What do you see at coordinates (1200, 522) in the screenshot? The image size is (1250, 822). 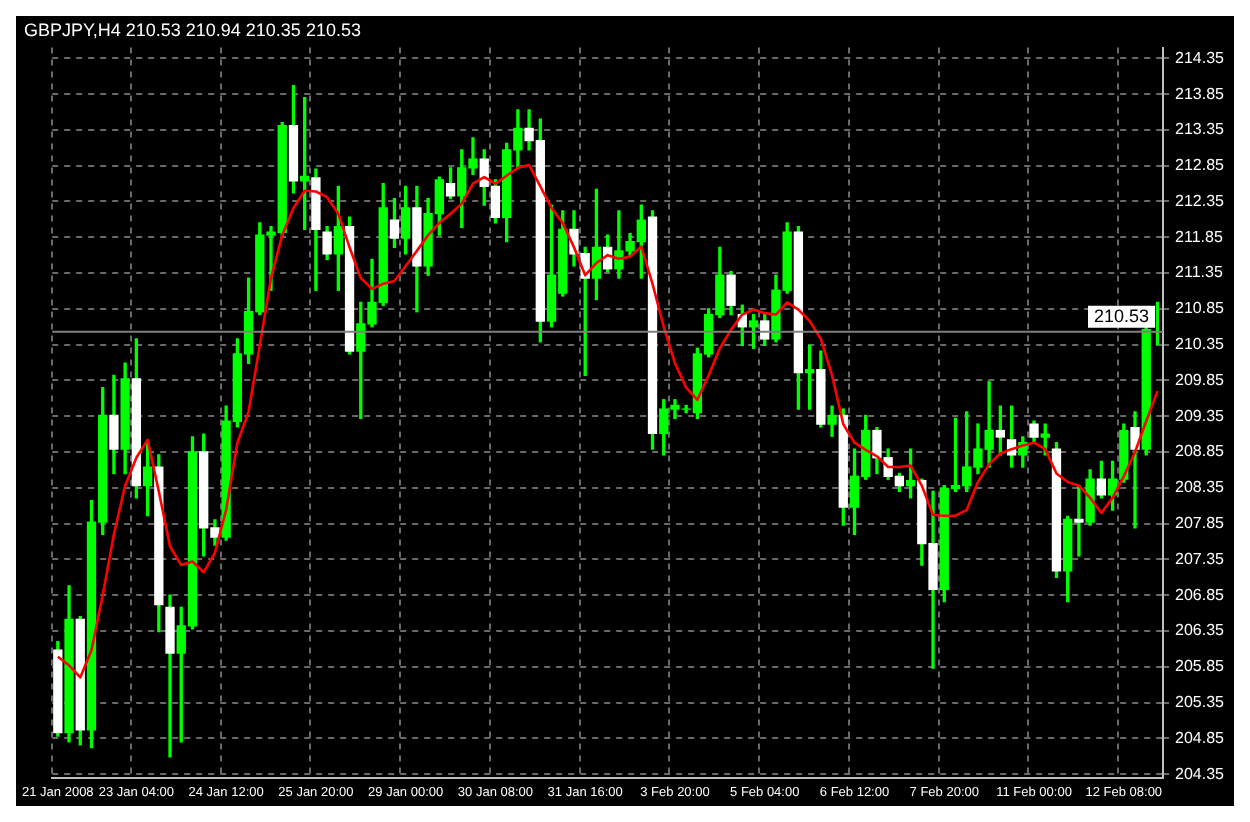 I see `y-tick-label: 207.85` at bounding box center [1200, 522].